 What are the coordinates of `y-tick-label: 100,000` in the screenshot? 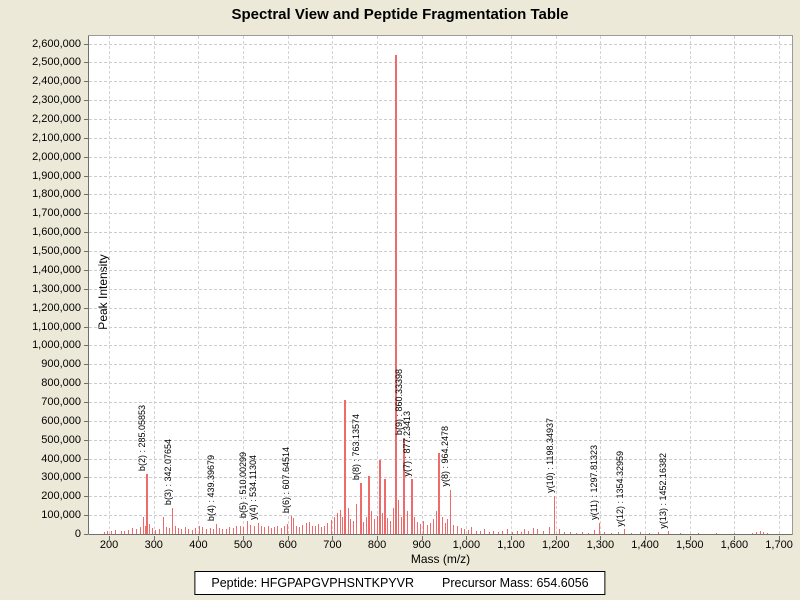 It's located at (61, 515).